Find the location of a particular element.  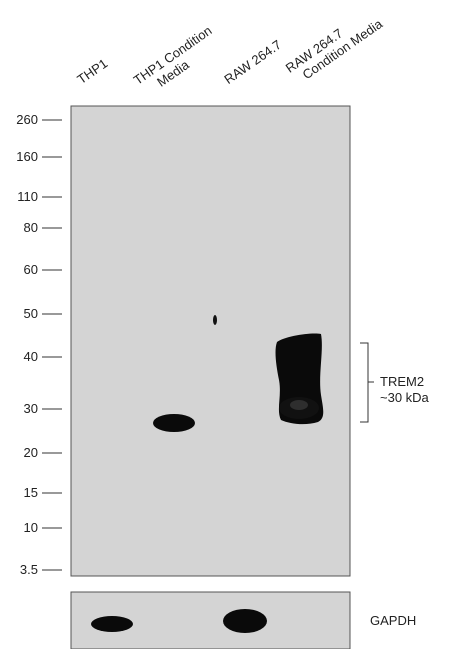

marker-60: 60 is located at coordinates (30, 269).